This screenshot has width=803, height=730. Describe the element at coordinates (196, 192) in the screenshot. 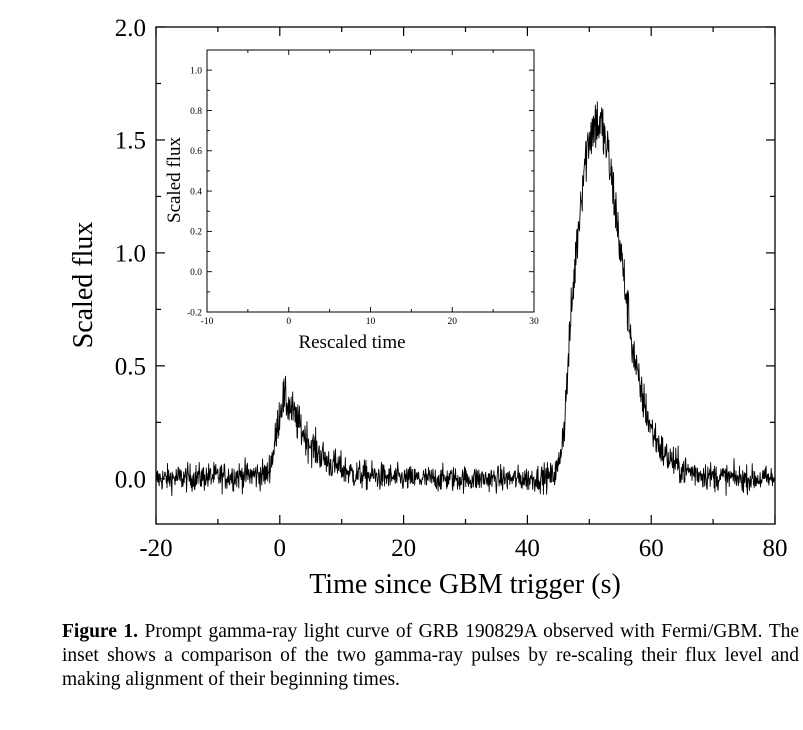

I see `y-tick-label: 0.4` at that location.